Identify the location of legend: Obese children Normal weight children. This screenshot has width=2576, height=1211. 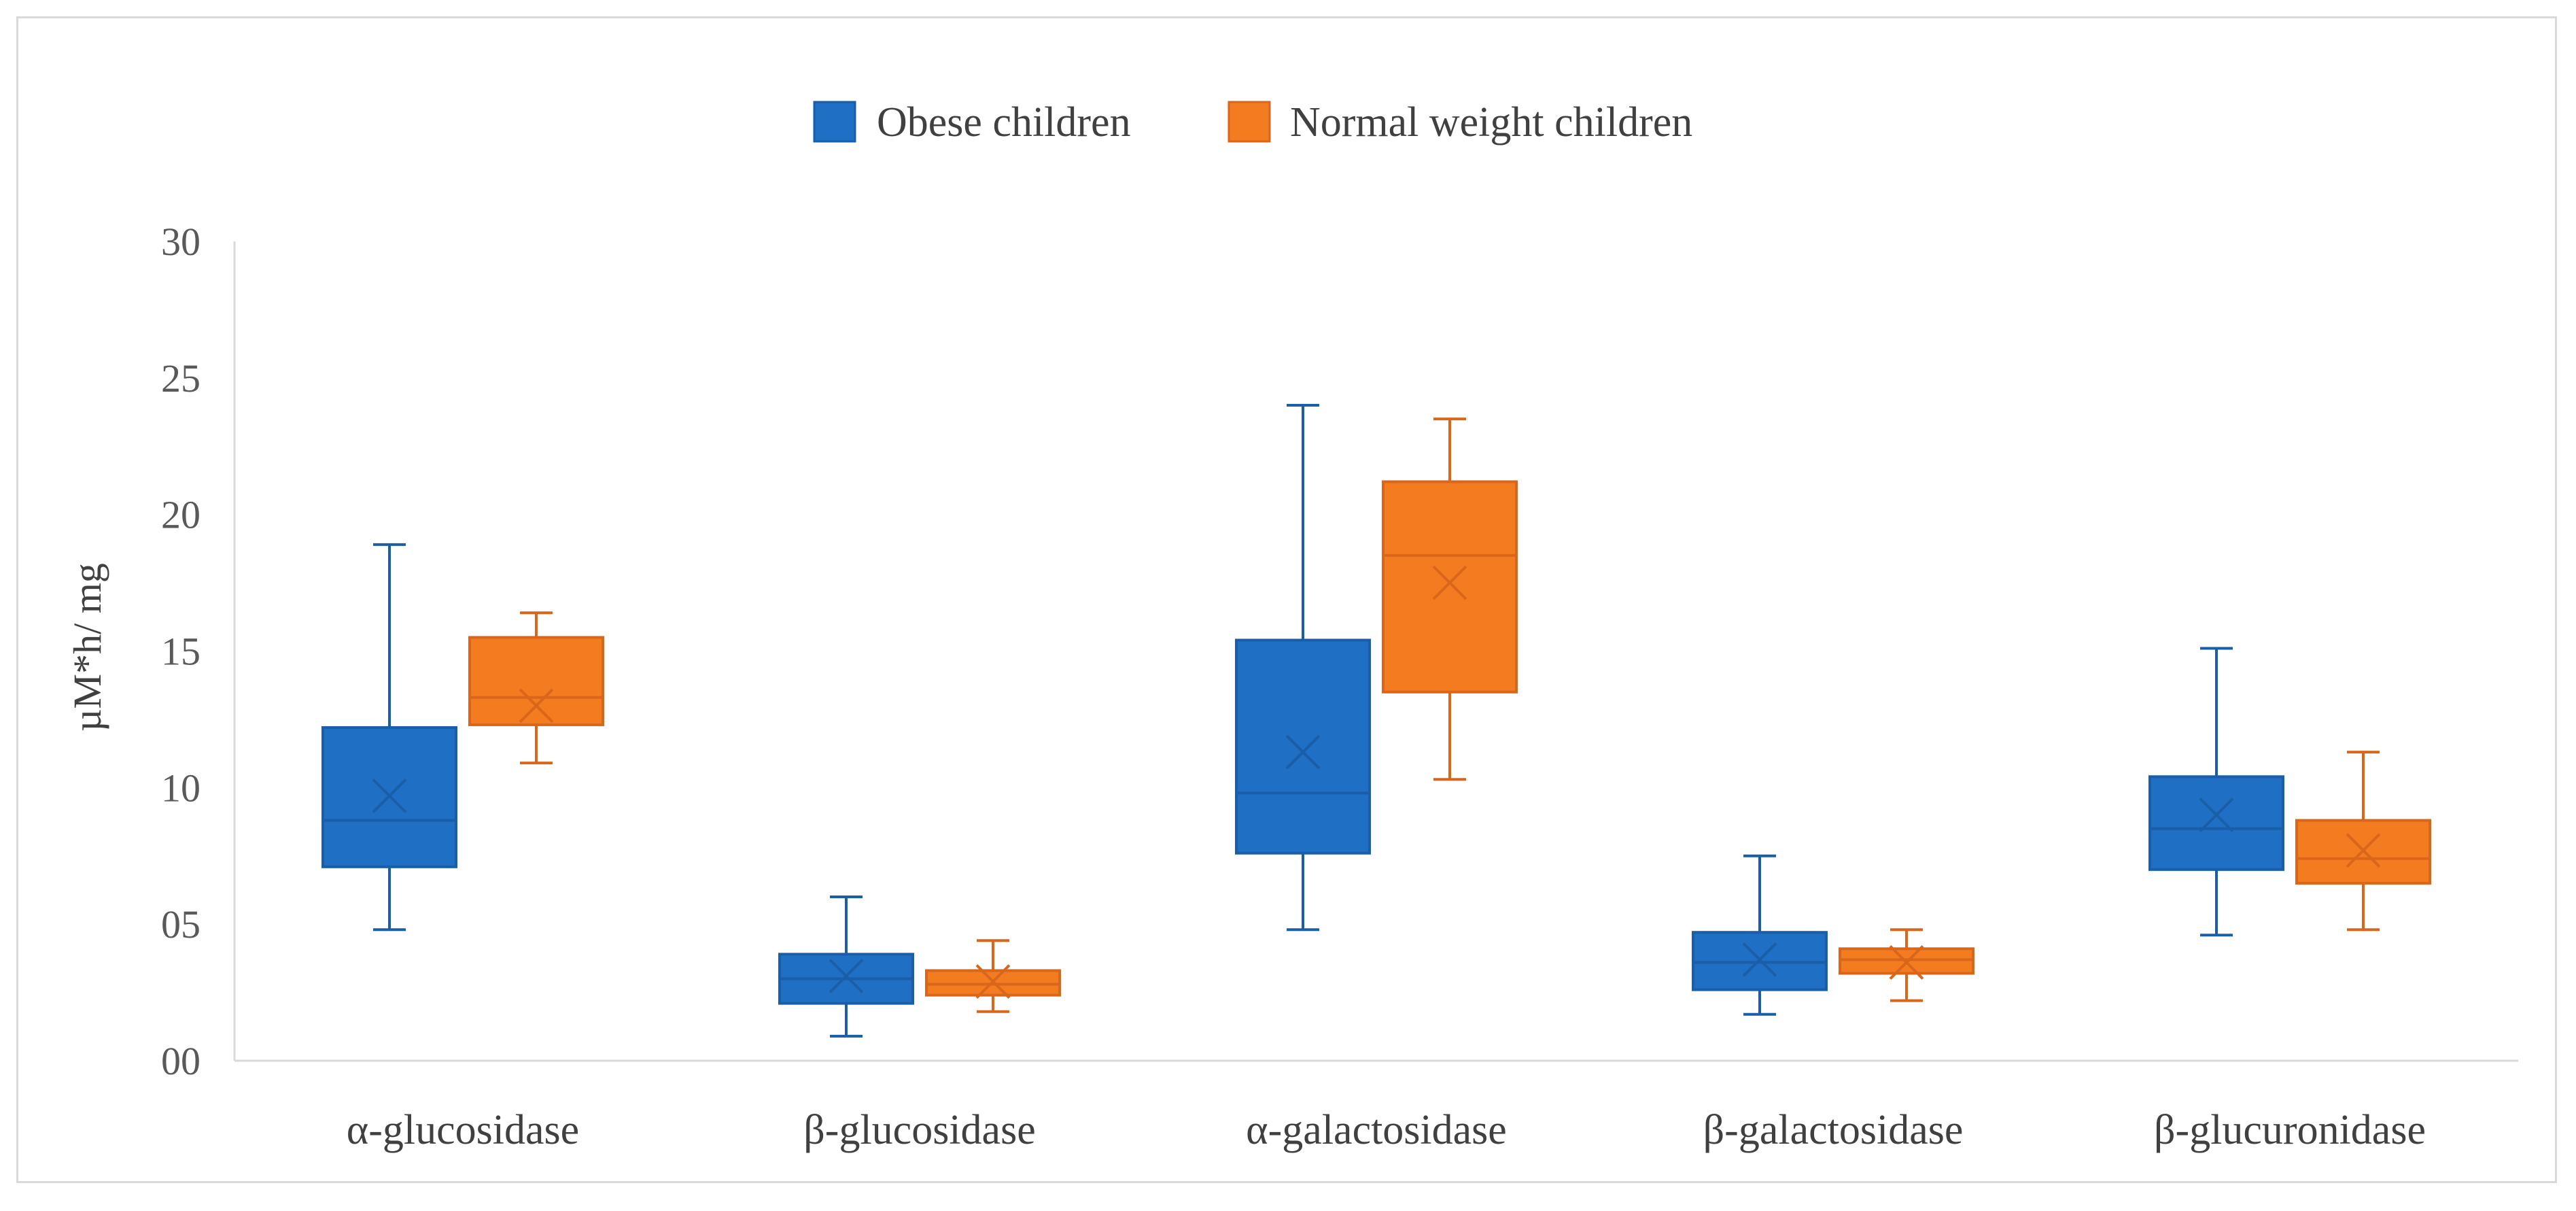
(1252, 122).